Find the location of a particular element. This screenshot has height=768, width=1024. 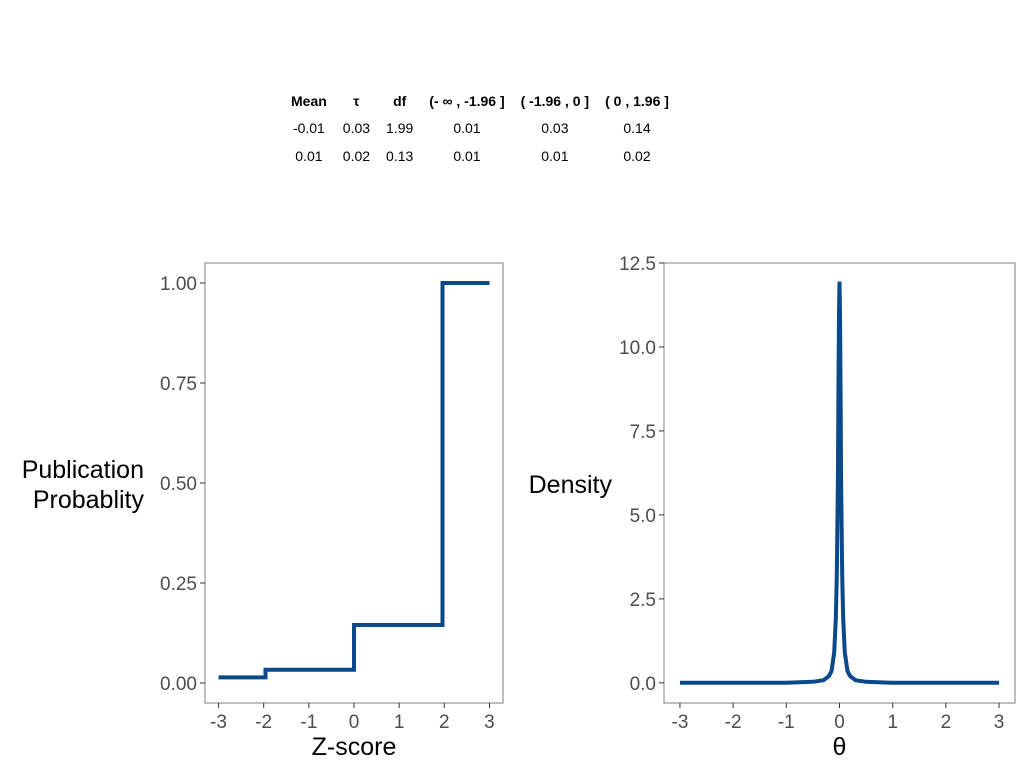

y-tick-label: 0.25 is located at coordinates (178, 584).